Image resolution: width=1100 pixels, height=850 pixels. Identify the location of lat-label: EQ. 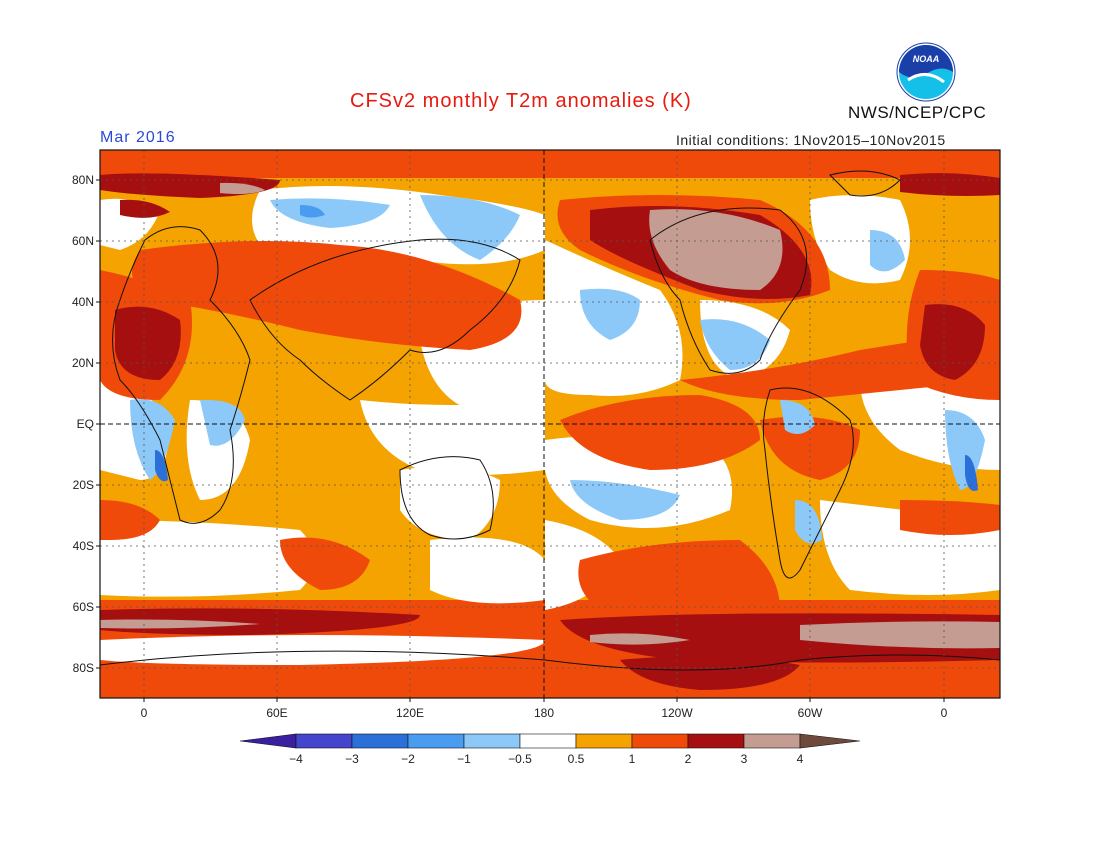
(85, 424).